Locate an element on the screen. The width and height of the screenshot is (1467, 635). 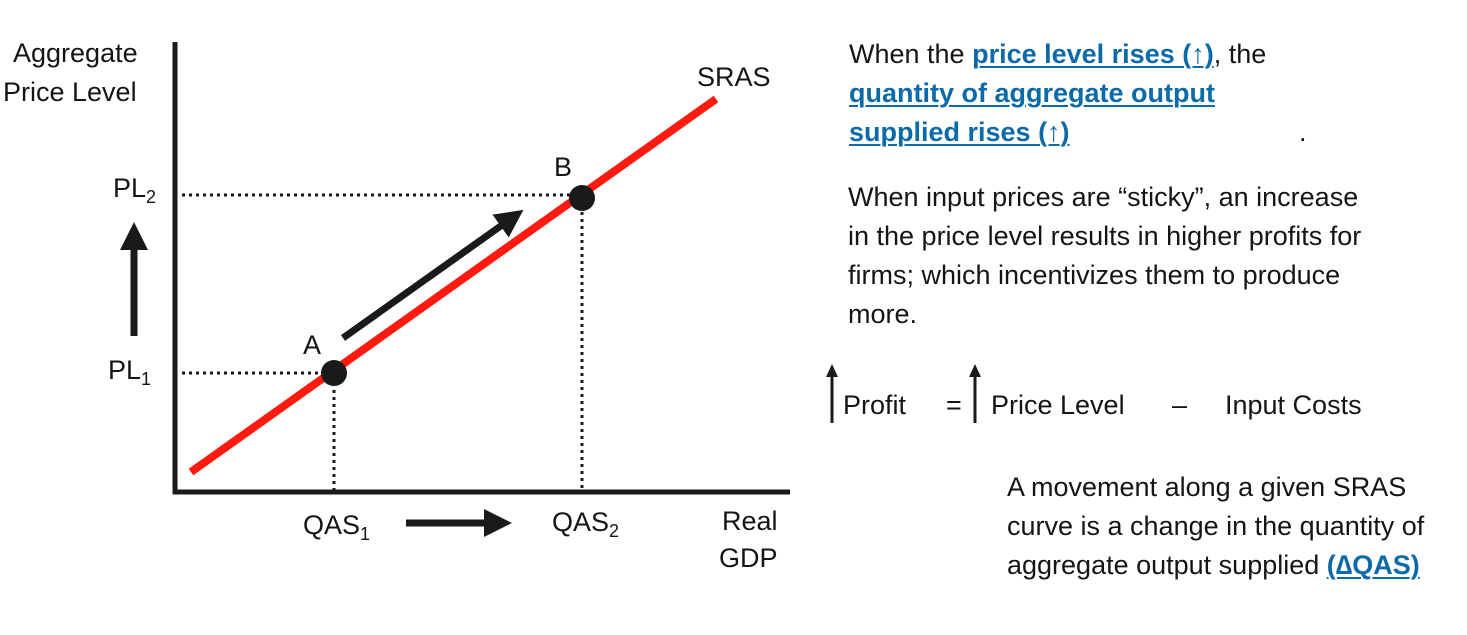
equals-sign: = is located at coordinates (954, 405).